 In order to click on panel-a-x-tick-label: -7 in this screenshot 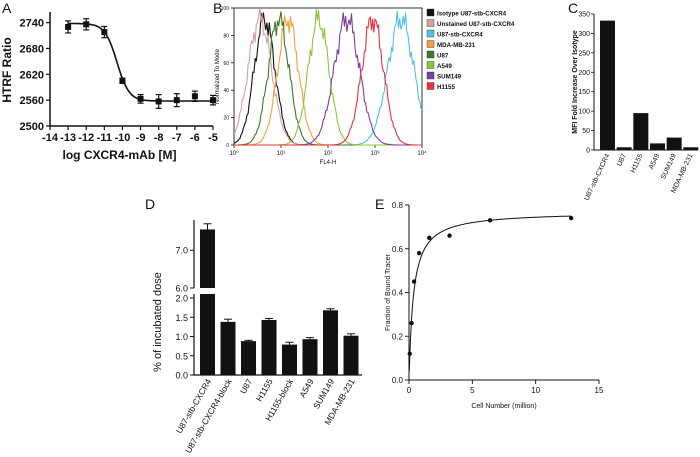, I will do `click(177, 138)`.